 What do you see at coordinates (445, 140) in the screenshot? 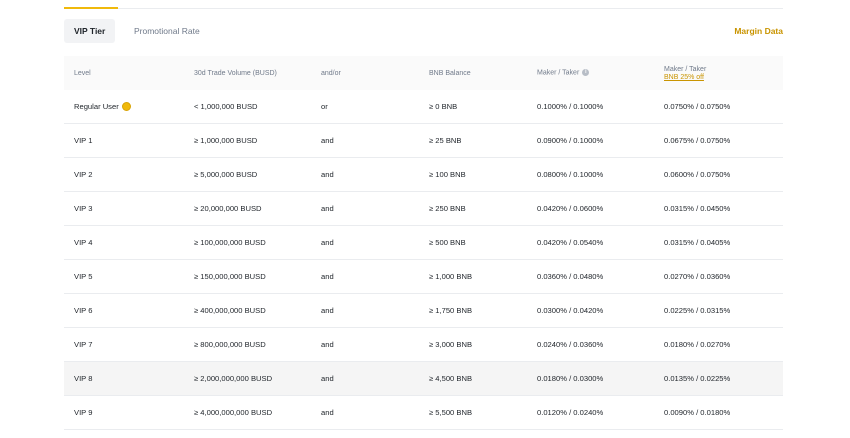
I see `cell-bnb-balance: ≥ 25 BNB` at bounding box center [445, 140].